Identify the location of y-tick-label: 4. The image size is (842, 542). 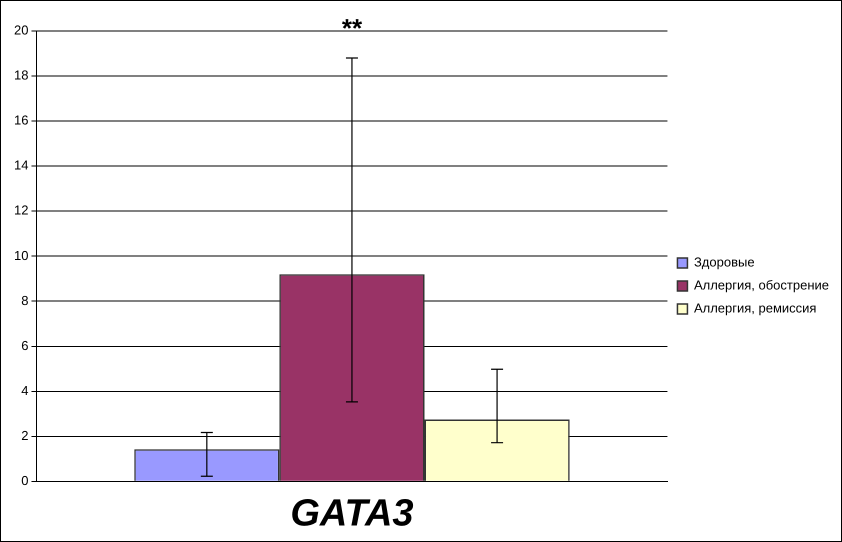
(24, 390).